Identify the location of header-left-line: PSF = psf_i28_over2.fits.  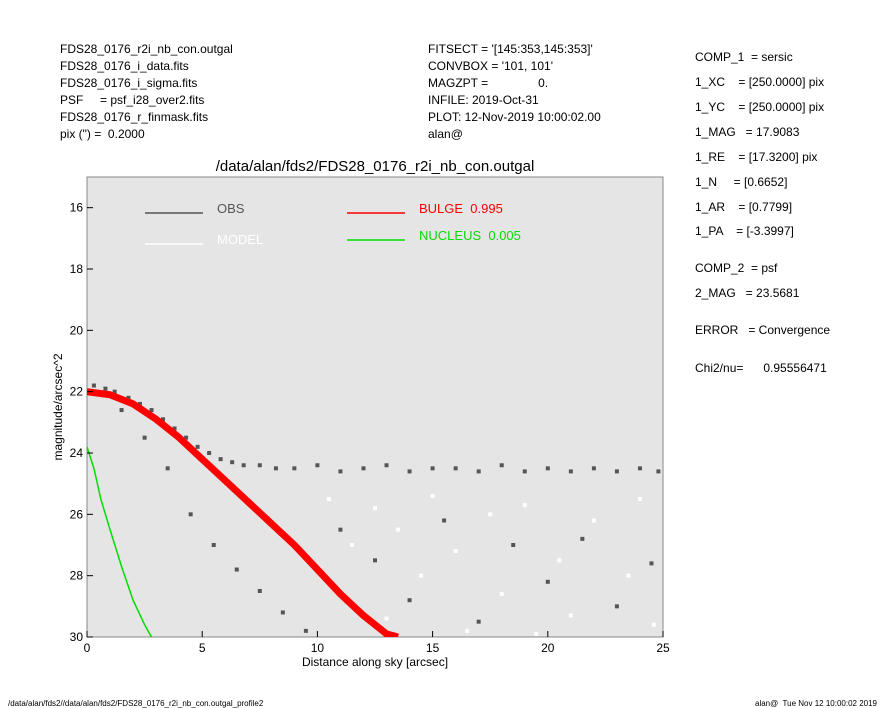
(132, 100).